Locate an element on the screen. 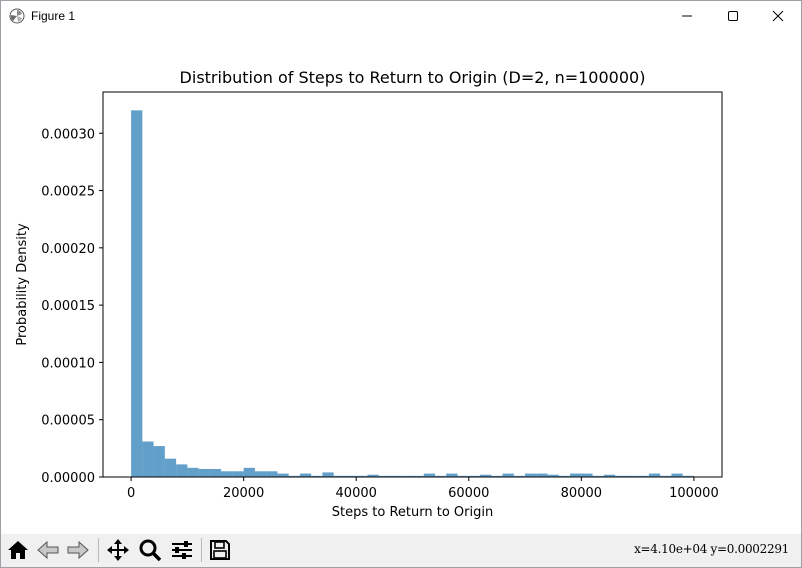 The width and height of the screenshot is (802, 568). x-tick-label: 20000 is located at coordinates (243, 493).